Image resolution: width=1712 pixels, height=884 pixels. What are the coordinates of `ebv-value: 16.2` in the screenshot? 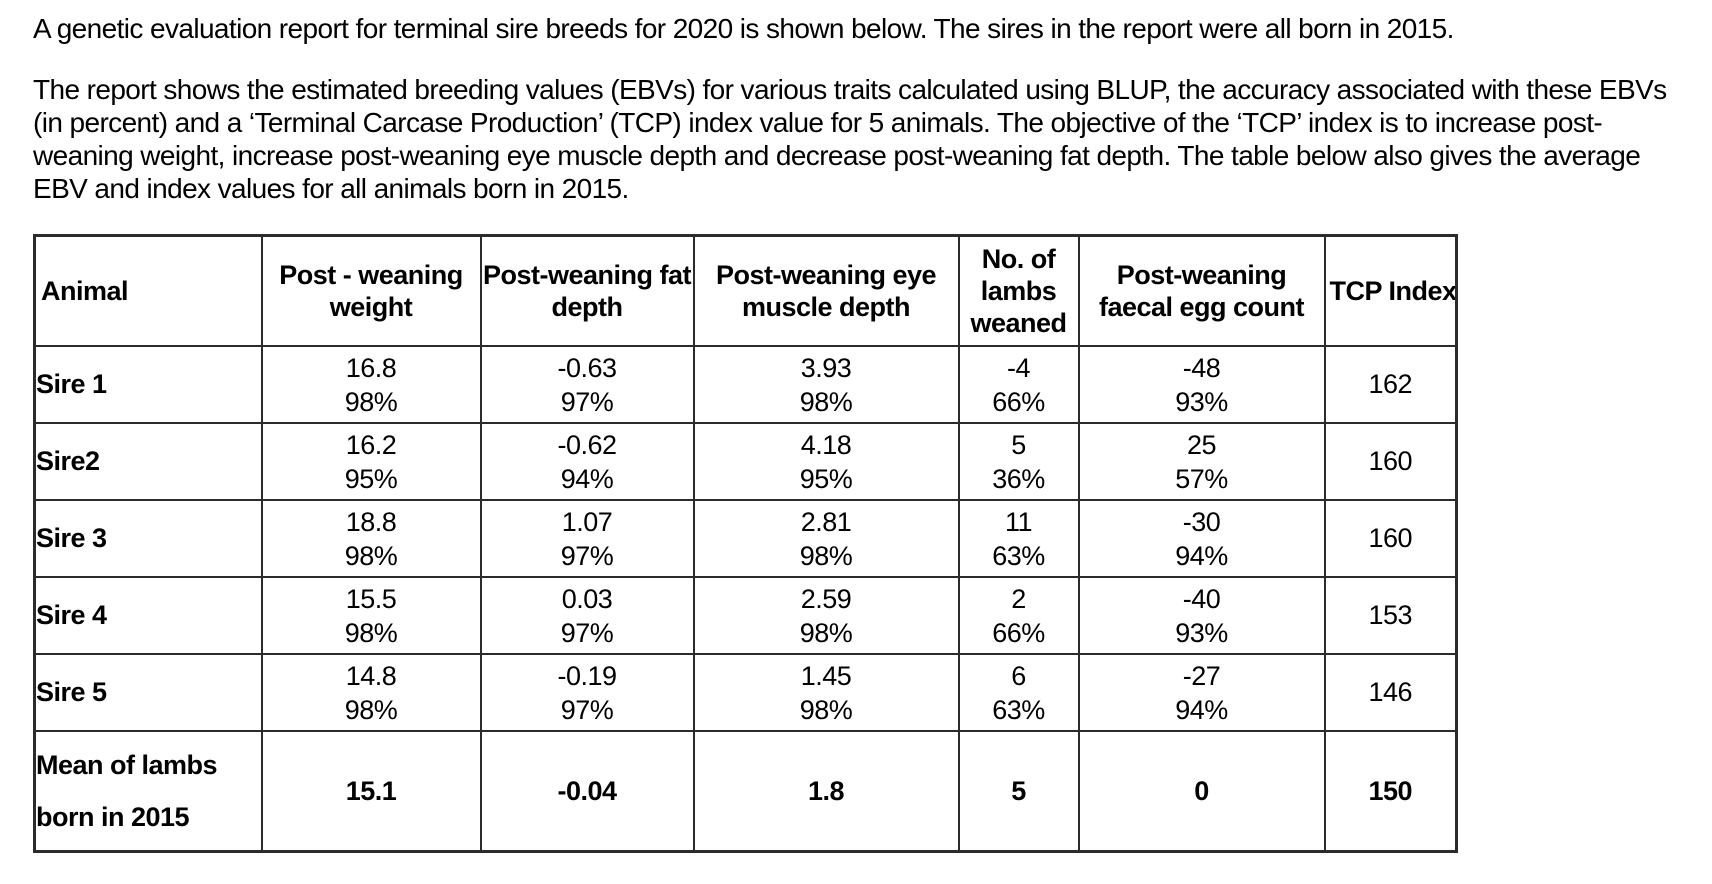 It's located at (371, 444).